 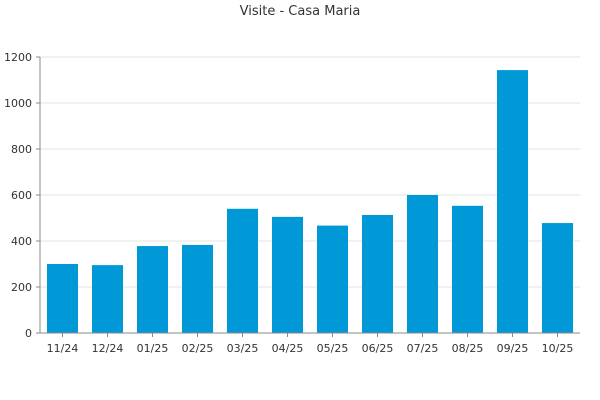 I want to click on x-tick-label: 12/24, so click(x=108, y=348).